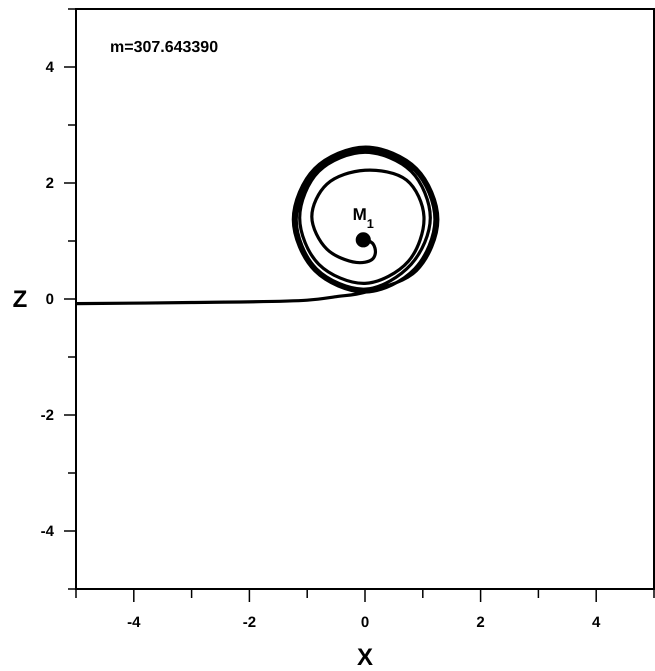 The width and height of the screenshot is (655, 671). What do you see at coordinates (365, 622) in the screenshot?
I see `x-tick-label: 0` at bounding box center [365, 622].